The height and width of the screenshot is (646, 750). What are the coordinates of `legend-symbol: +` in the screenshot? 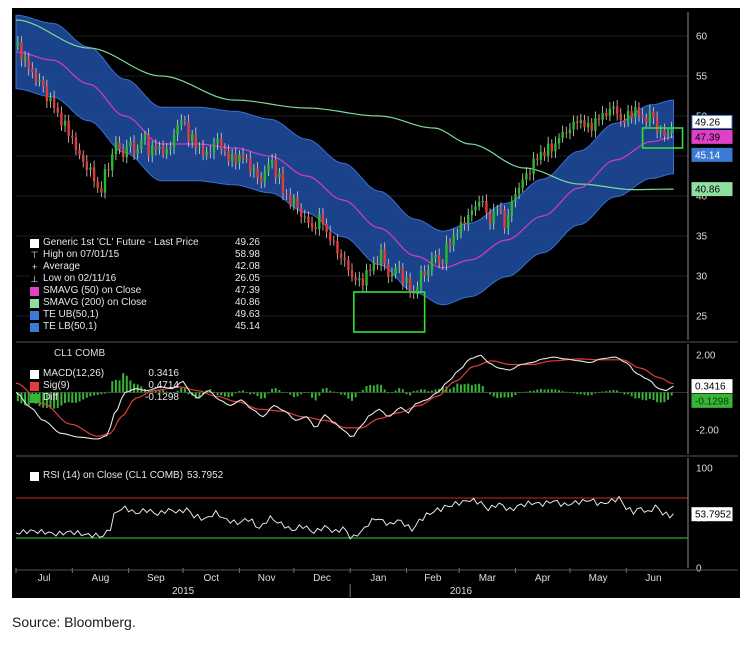 It's located at (34, 267).